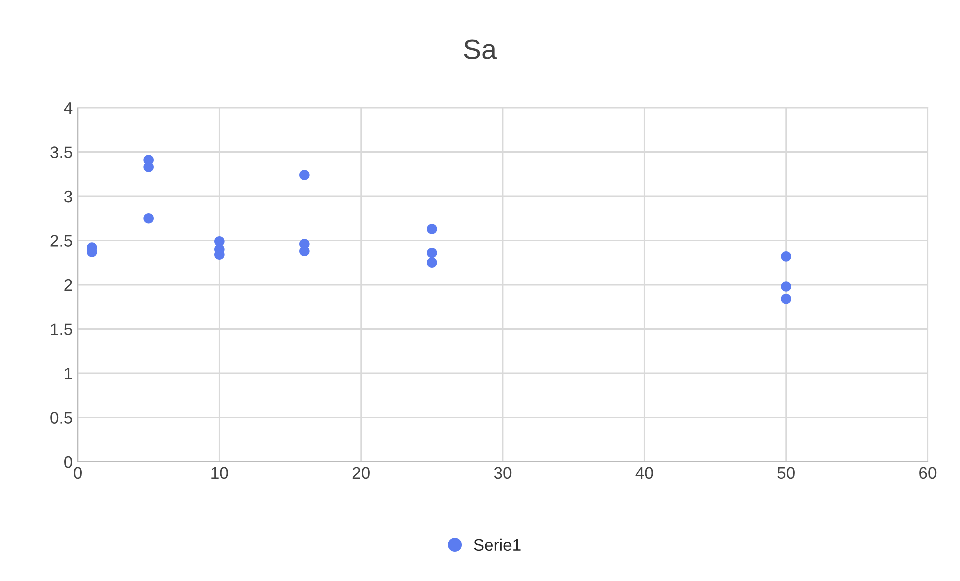 This screenshot has width=960, height=581. Describe the element at coordinates (480, 50) in the screenshot. I see `chart-title: Sa` at that location.